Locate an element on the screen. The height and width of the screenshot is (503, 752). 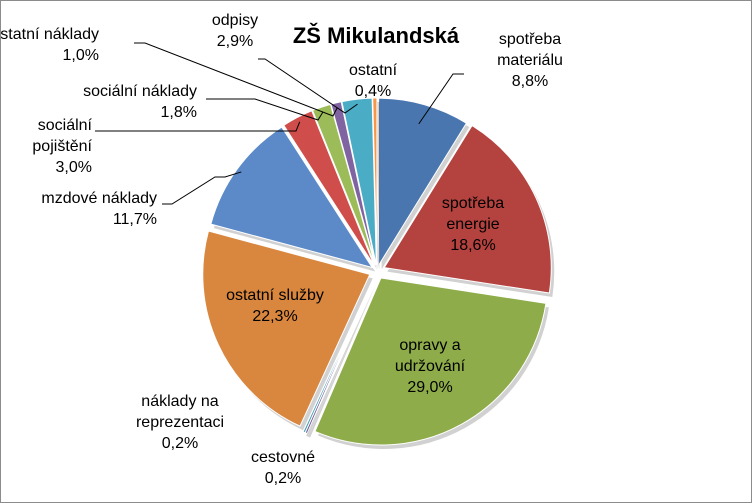
slice-label-line: 1,0% is located at coordinates (81, 55).